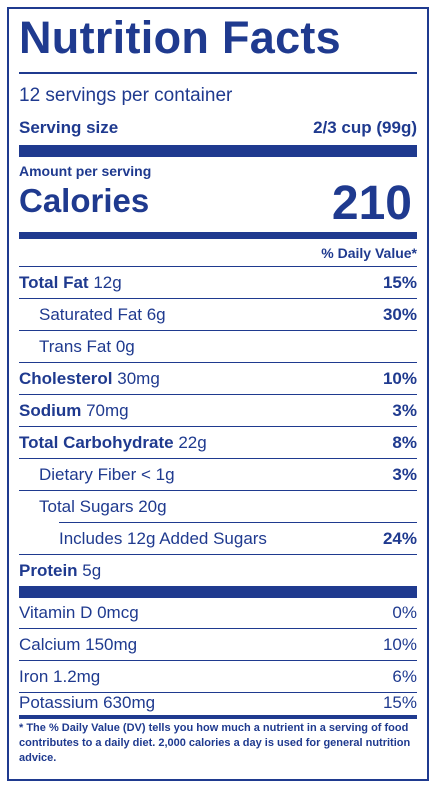 The image size is (440, 793). What do you see at coordinates (399, 314) in the screenshot?
I see `nutrient-dv: 30%` at bounding box center [399, 314].